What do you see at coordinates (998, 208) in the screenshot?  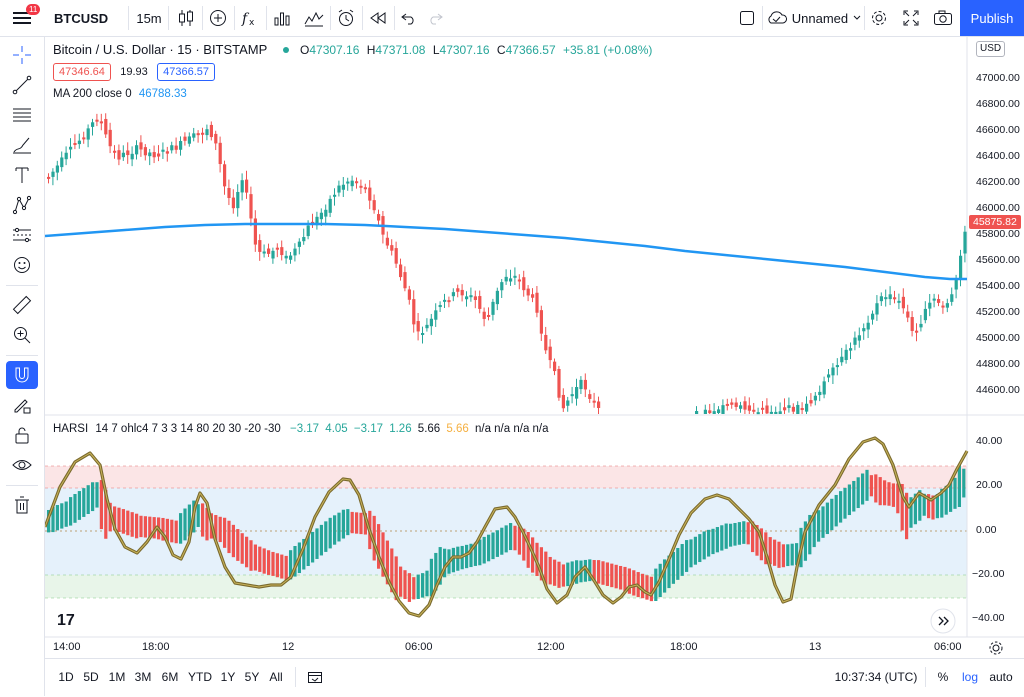 I see `price-tick: 46000.00` at bounding box center [998, 208].